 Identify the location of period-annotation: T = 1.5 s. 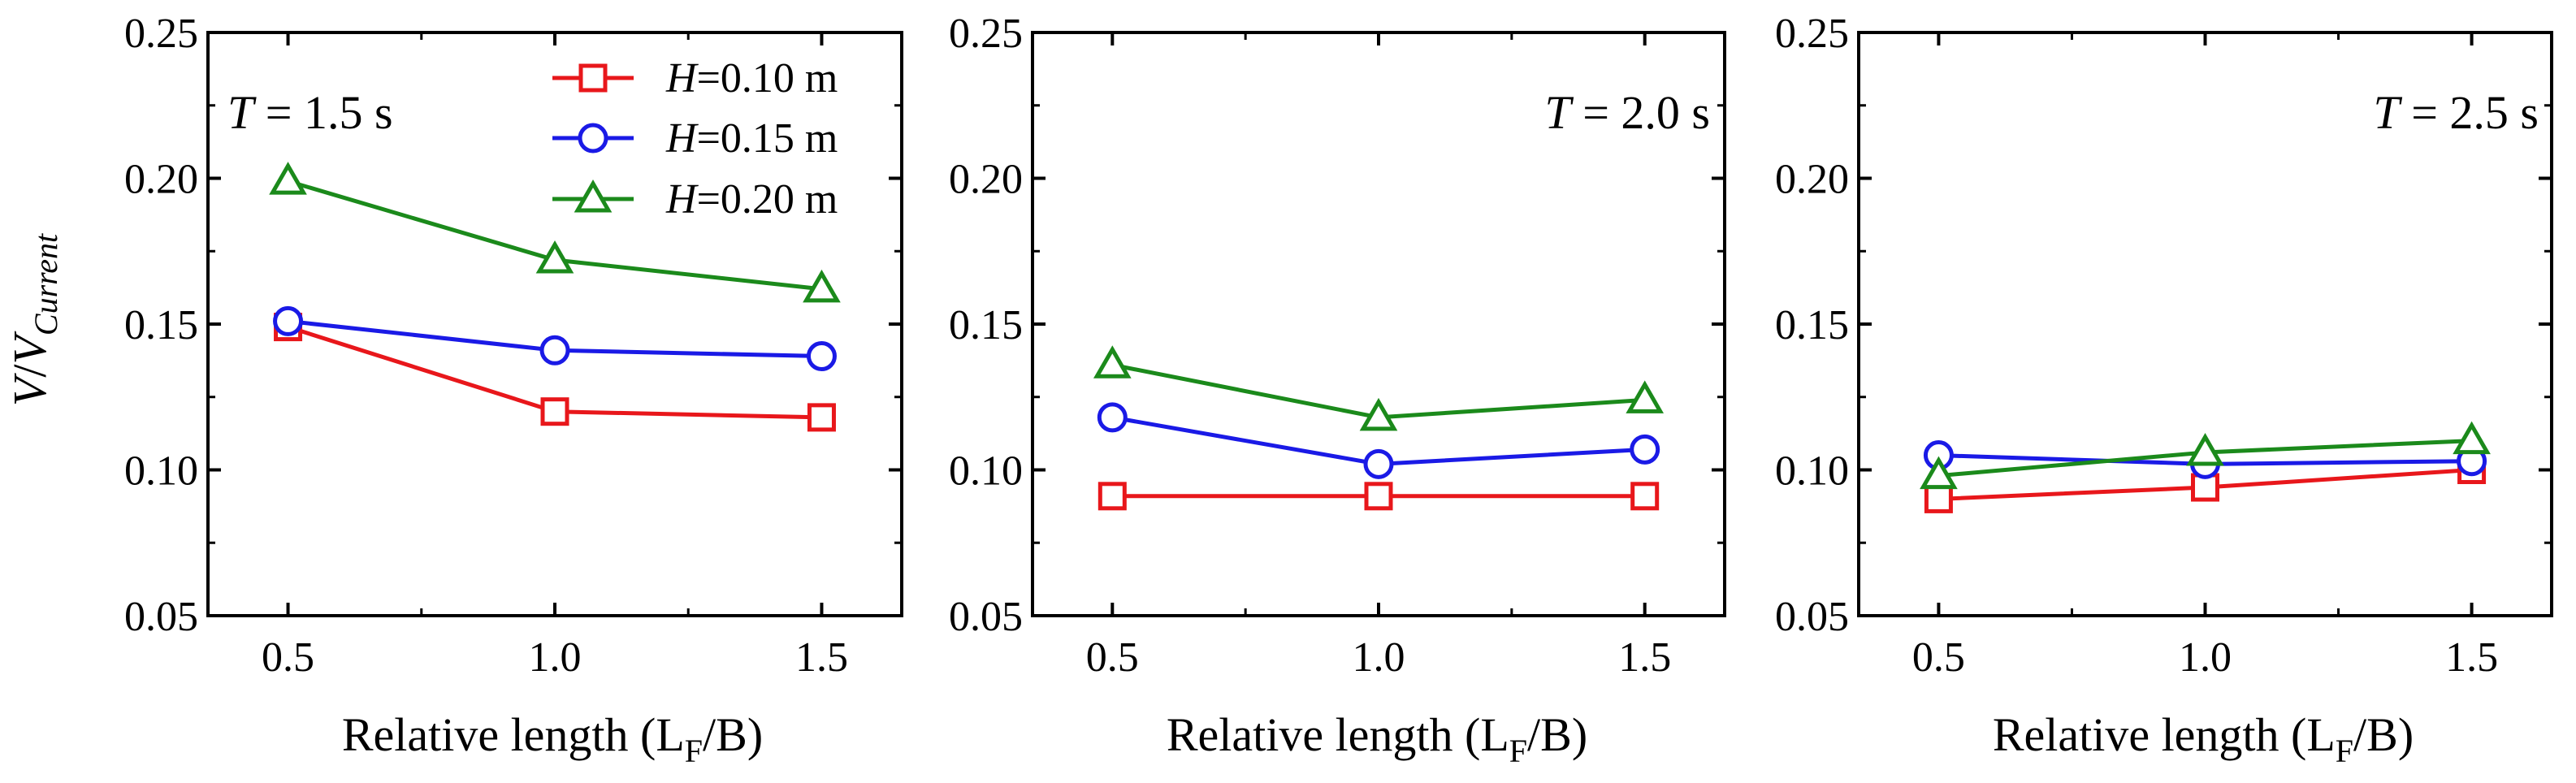
(310, 113).